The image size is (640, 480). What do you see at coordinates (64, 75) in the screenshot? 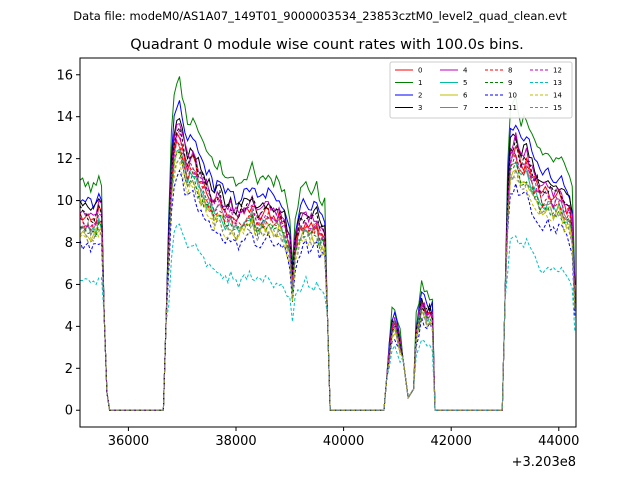
I see `y-tick-label: 16` at bounding box center [64, 75].